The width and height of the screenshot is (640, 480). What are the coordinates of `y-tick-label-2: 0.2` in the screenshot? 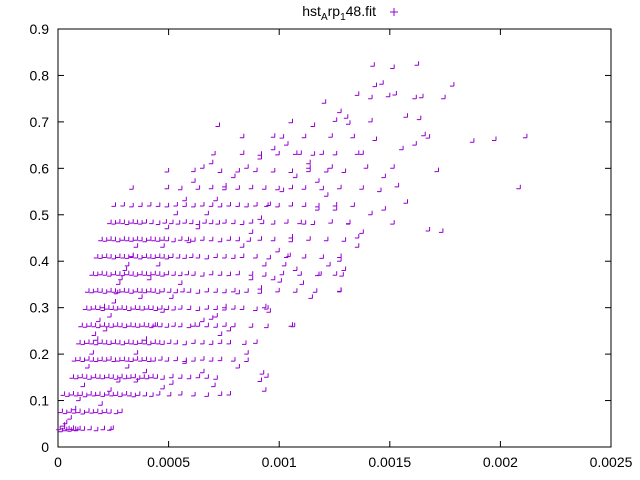 It's located at (40, 354).